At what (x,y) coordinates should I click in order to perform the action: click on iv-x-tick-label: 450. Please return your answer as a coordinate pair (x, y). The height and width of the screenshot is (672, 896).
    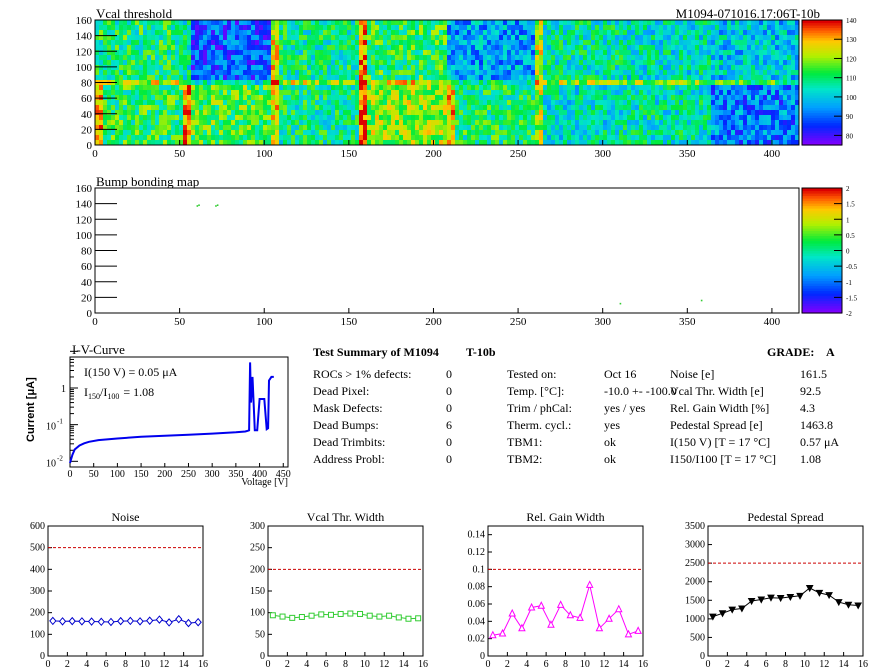
    Looking at the image, I should click on (283, 474).